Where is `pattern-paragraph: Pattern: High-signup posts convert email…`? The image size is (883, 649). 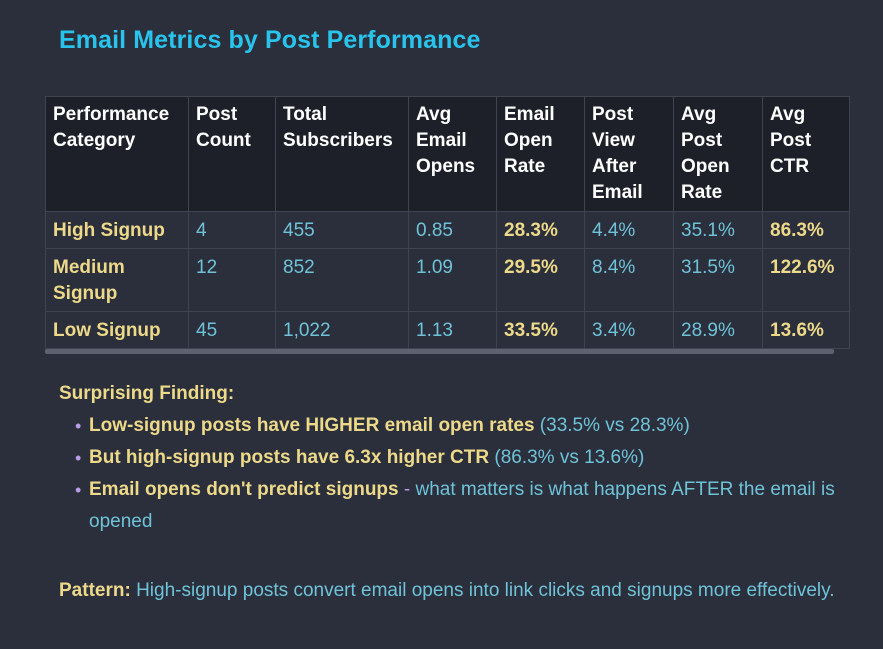 pattern-paragraph: Pattern: High-signup posts convert email… is located at coordinates (454, 591).